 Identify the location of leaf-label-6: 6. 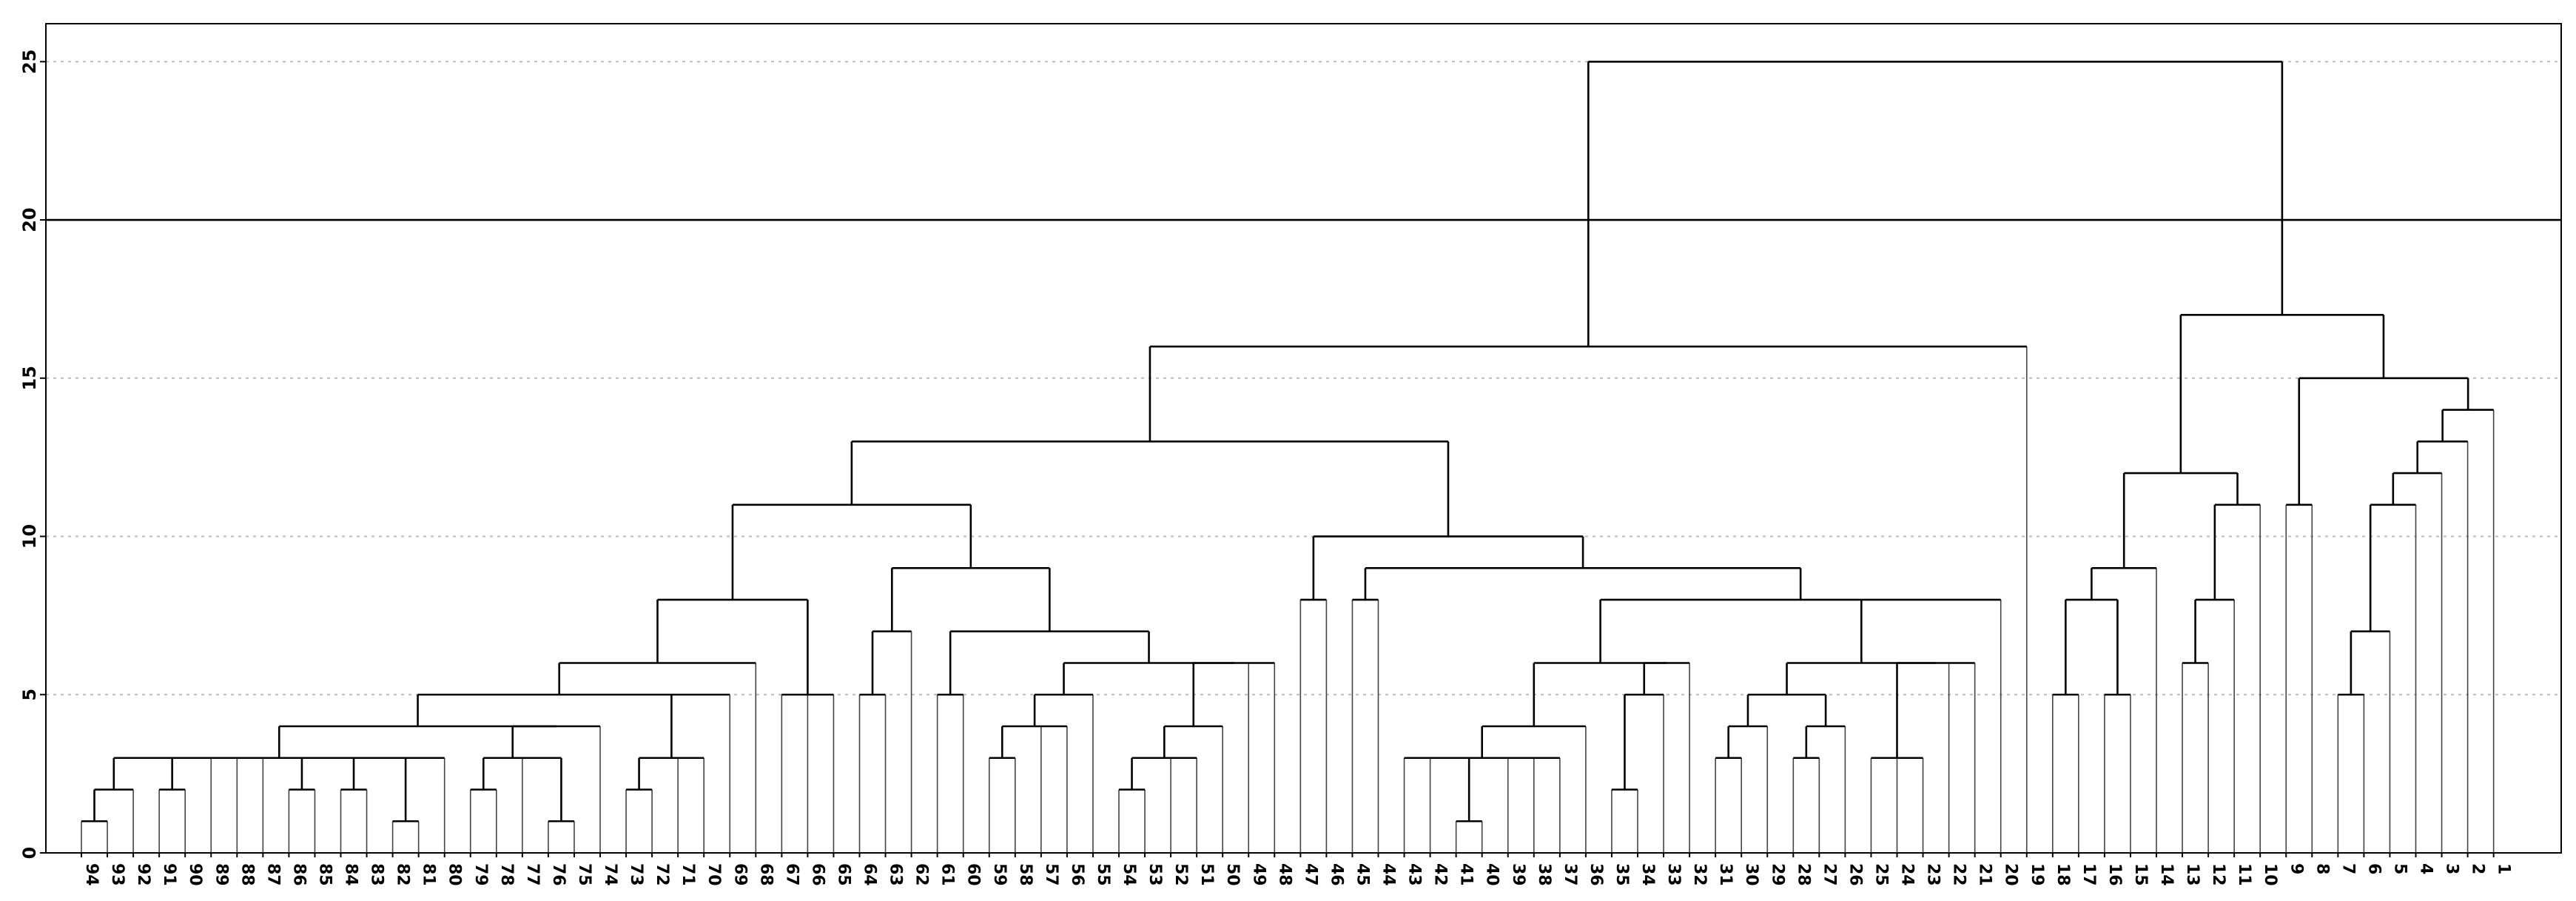
(2373, 868).